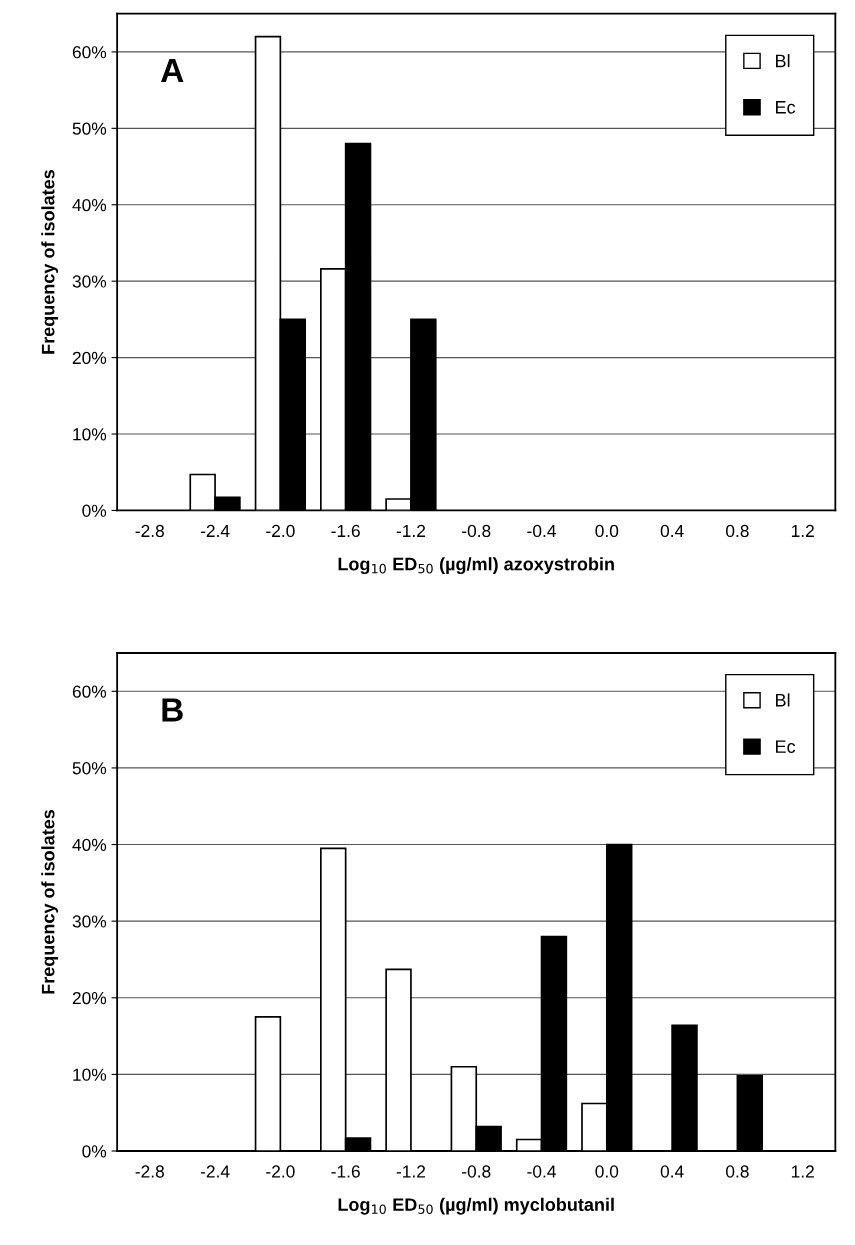  What do you see at coordinates (172, 710) in the screenshot?
I see `annotation: B` at bounding box center [172, 710].